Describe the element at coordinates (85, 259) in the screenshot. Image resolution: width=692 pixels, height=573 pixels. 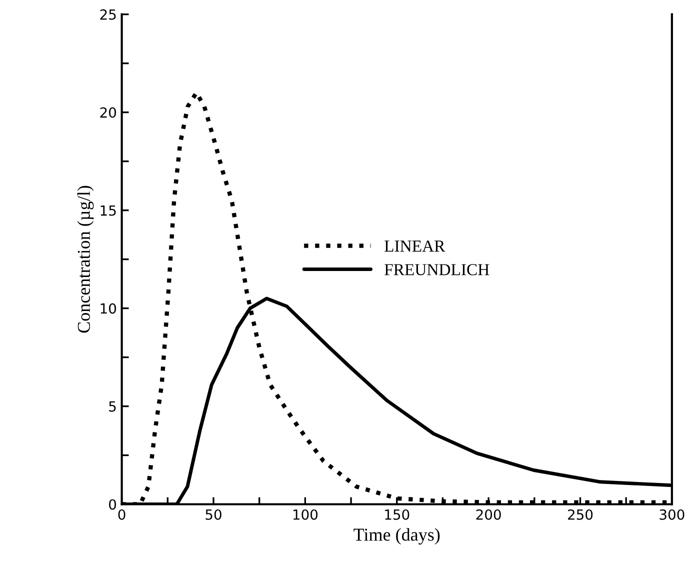
I see `y-axis-title: Concentration (µg/l)` at that location.